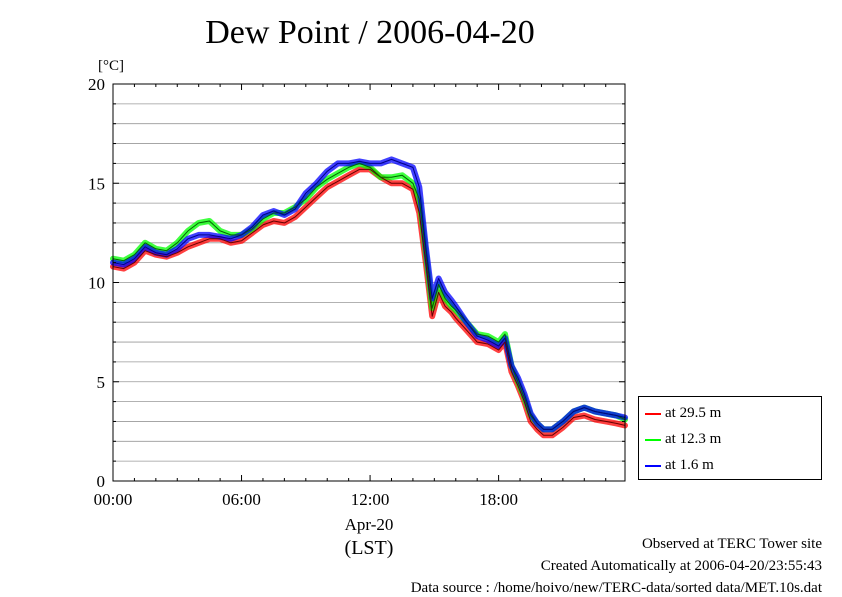 This screenshot has width=842, height=597. I want to click on site-annotation: Observed at TERC Tower site, so click(731, 544).